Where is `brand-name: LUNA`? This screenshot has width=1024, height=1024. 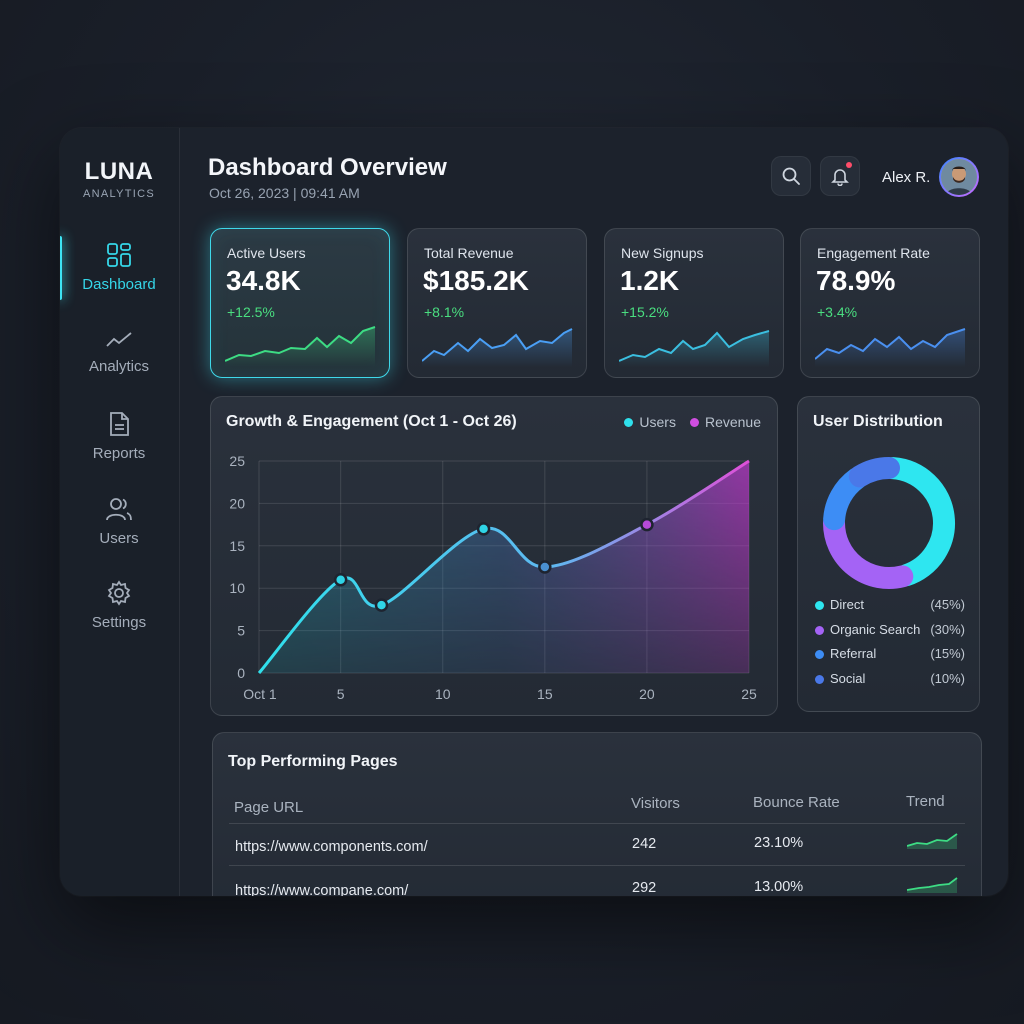 brand-name: LUNA is located at coordinates (119, 171).